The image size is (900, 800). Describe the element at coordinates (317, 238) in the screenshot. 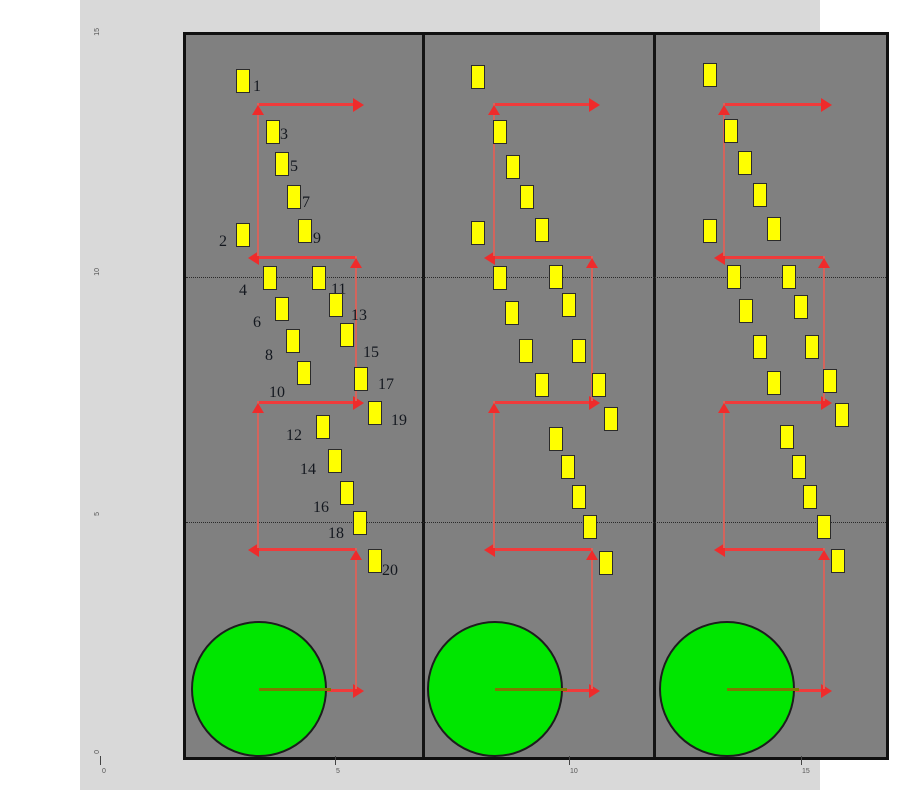

I see `pallet-label-9: 9` at that location.